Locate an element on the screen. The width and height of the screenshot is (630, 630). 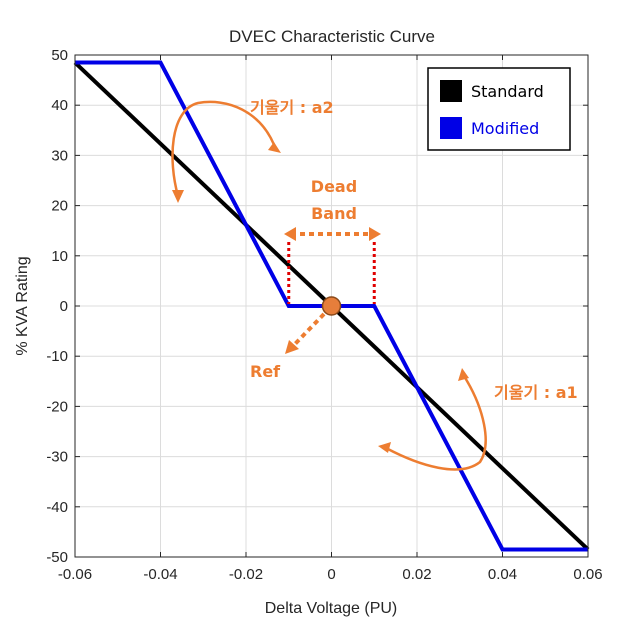
ref-arrow-head is located at coordinates (292, 347).